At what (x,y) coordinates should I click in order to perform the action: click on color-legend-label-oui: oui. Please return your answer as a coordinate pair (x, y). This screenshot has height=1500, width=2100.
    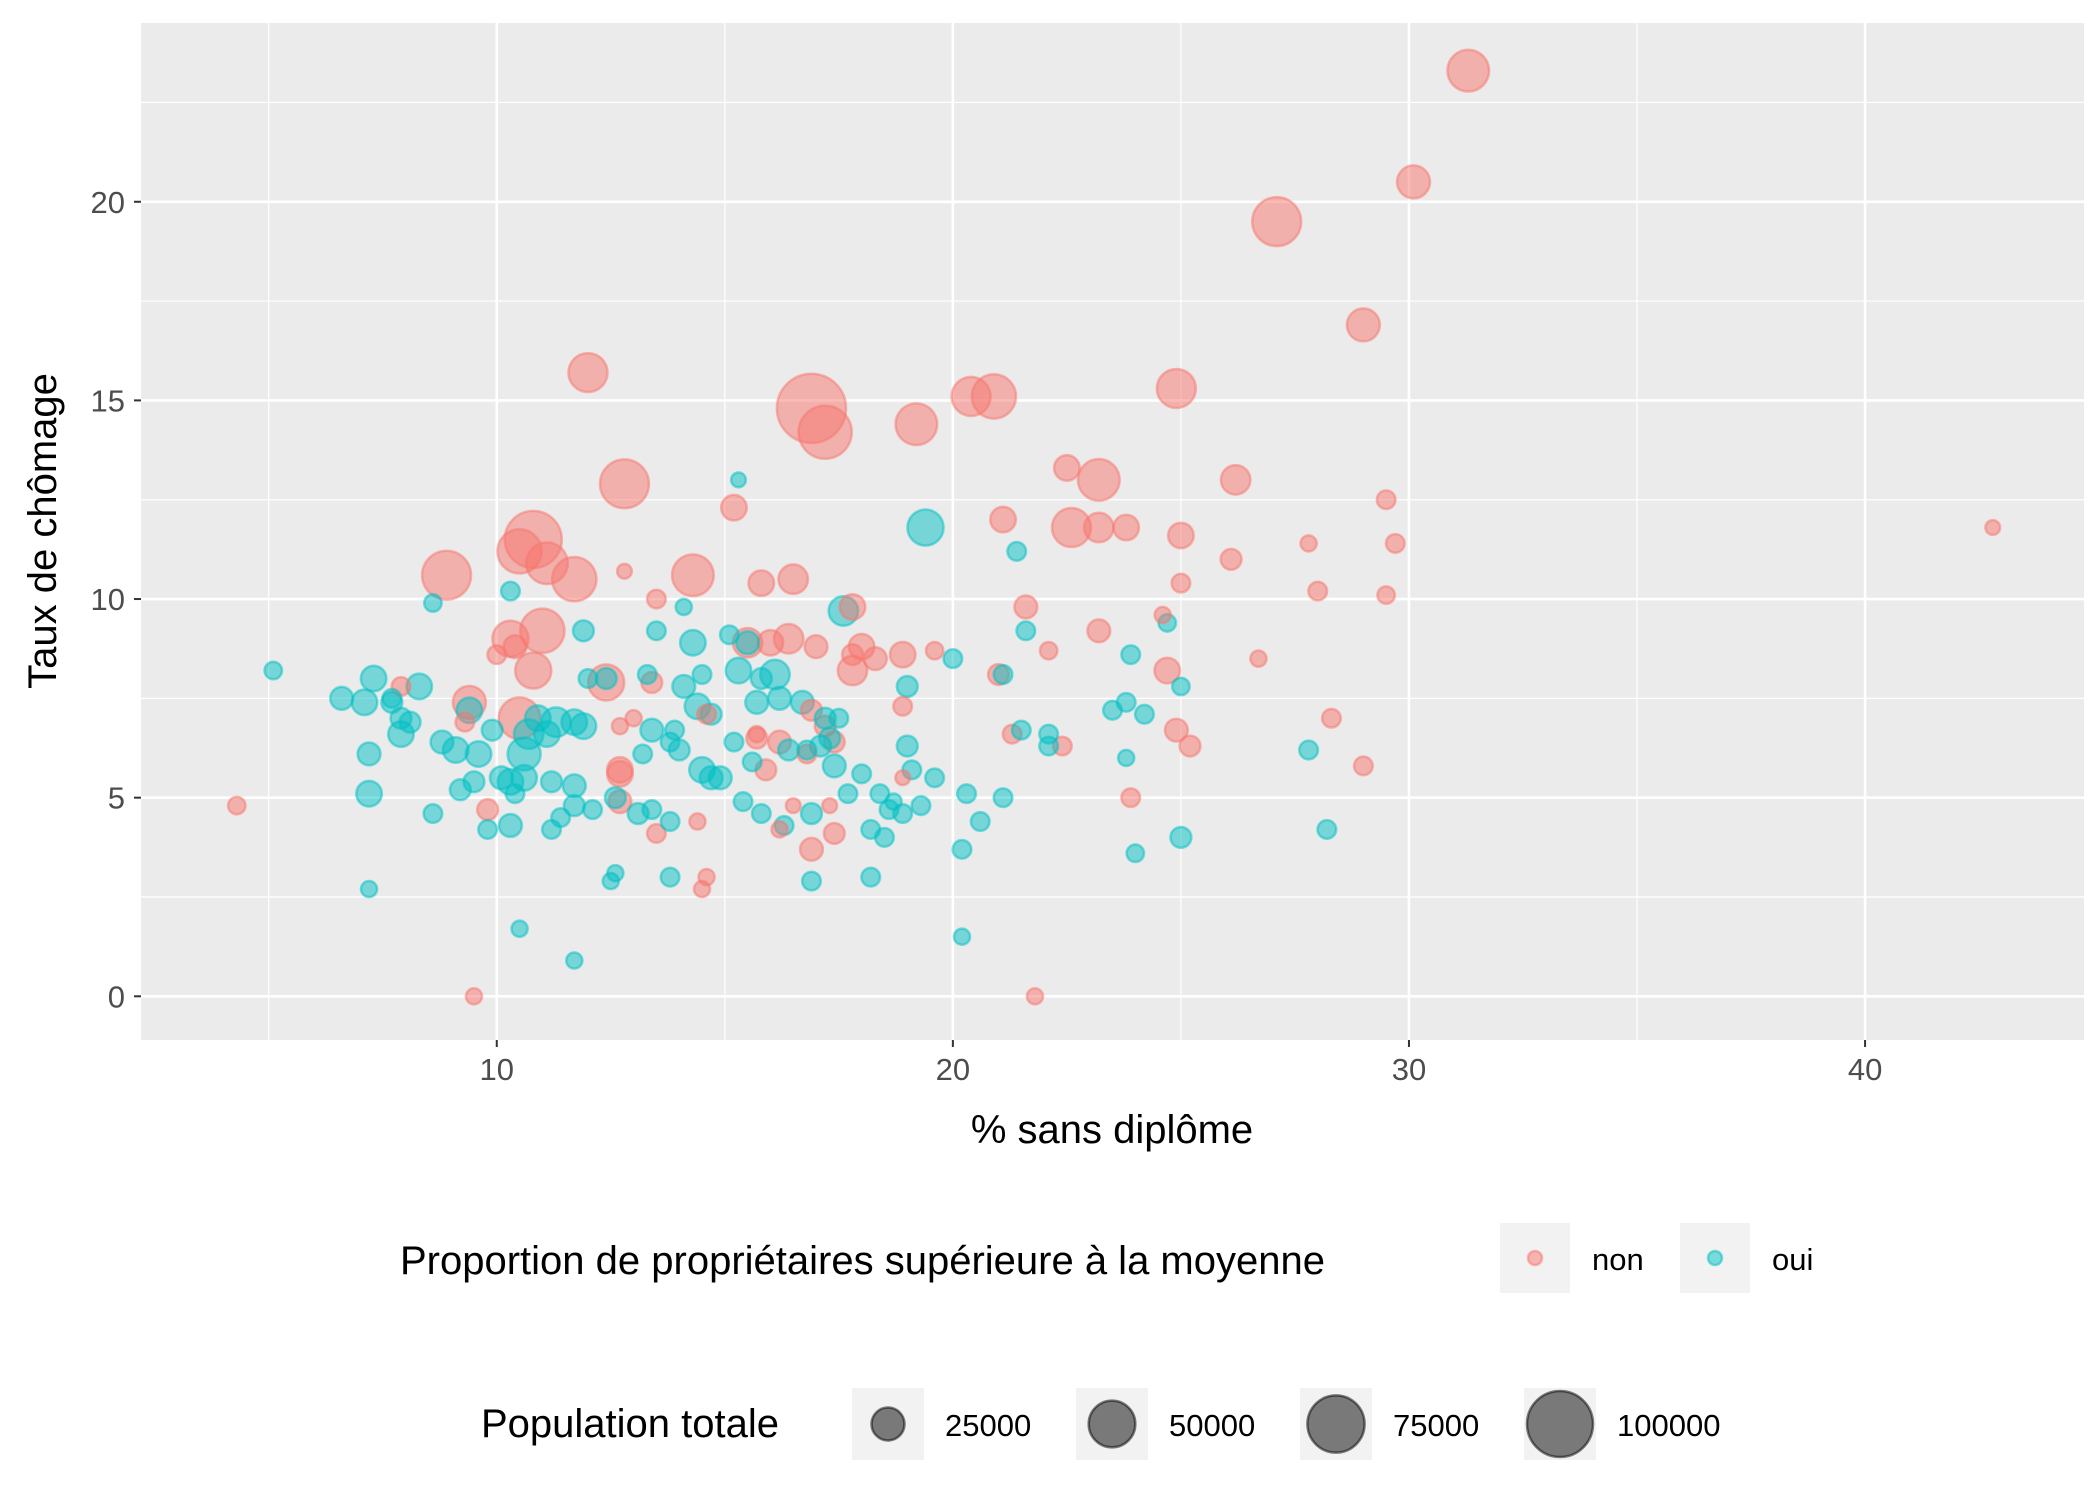
    Looking at the image, I should click on (1792, 1259).